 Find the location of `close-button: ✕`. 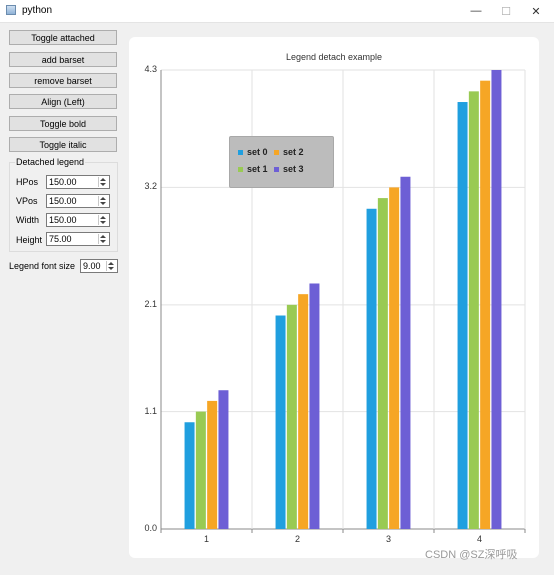

close-button: ✕ is located at coordinates (536, 11).